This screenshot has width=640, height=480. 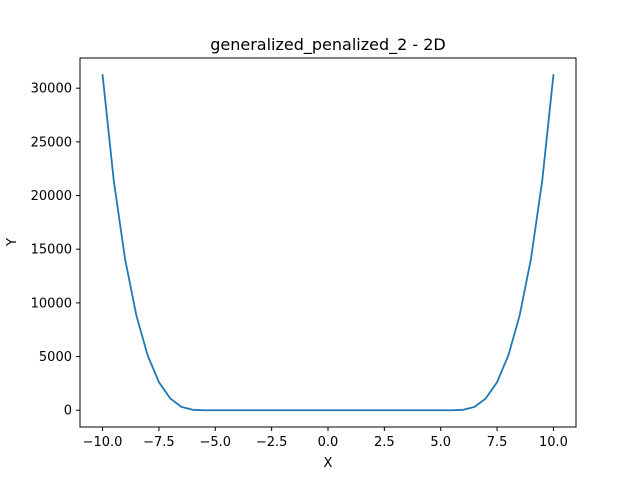 I want to click on y-tick-label: 15000, so click(x=51, y=250).